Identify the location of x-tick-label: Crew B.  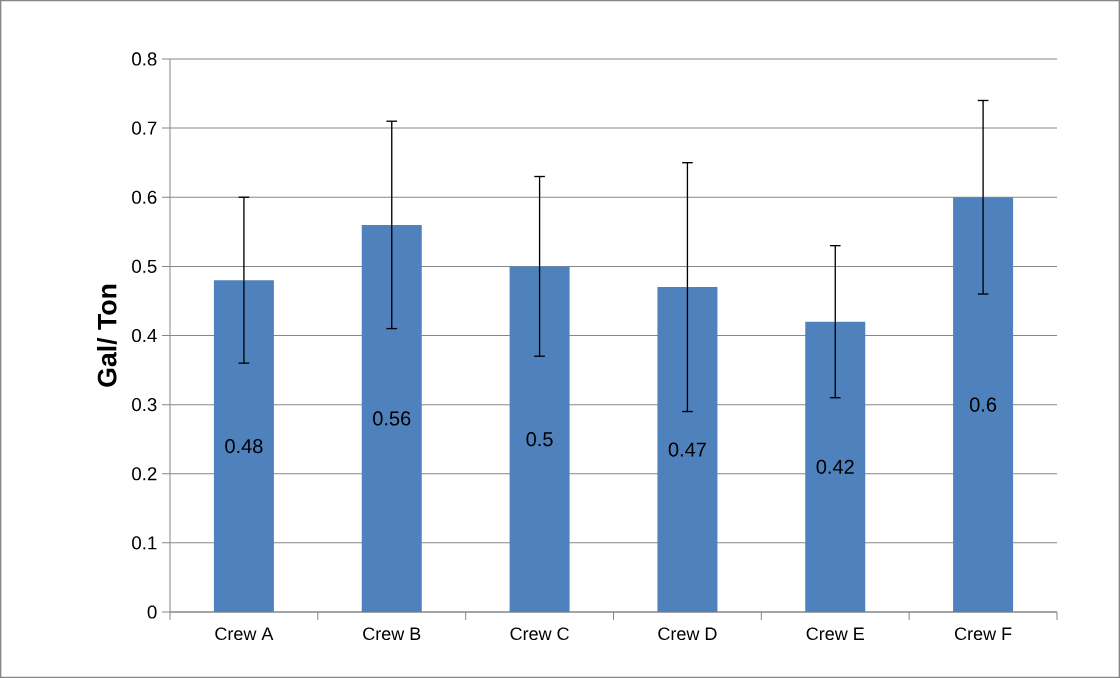
(392, 634).